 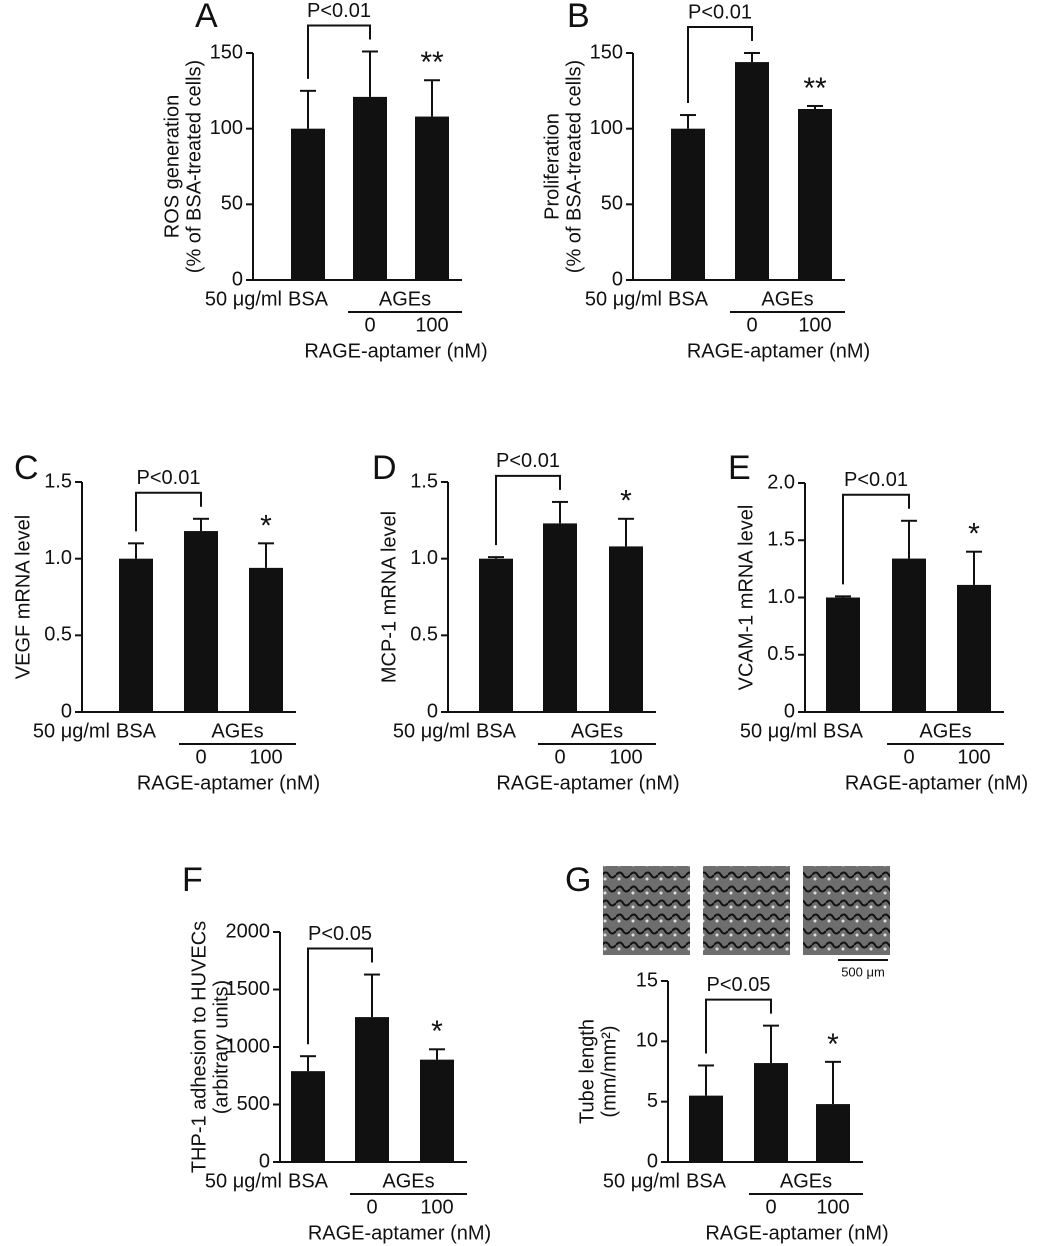 I want to click on y-tick-label: 50, so click(x=612, y=204).